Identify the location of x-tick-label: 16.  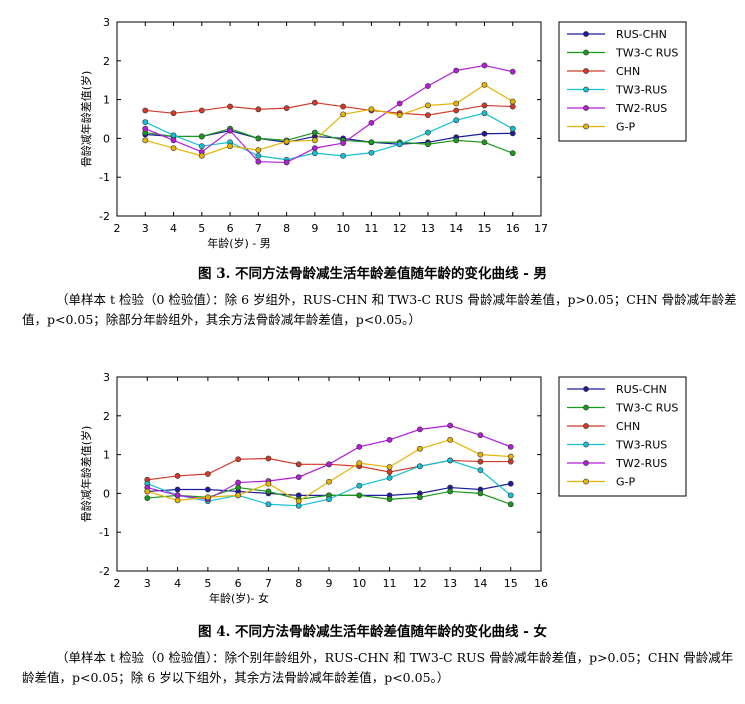
(541, 583).